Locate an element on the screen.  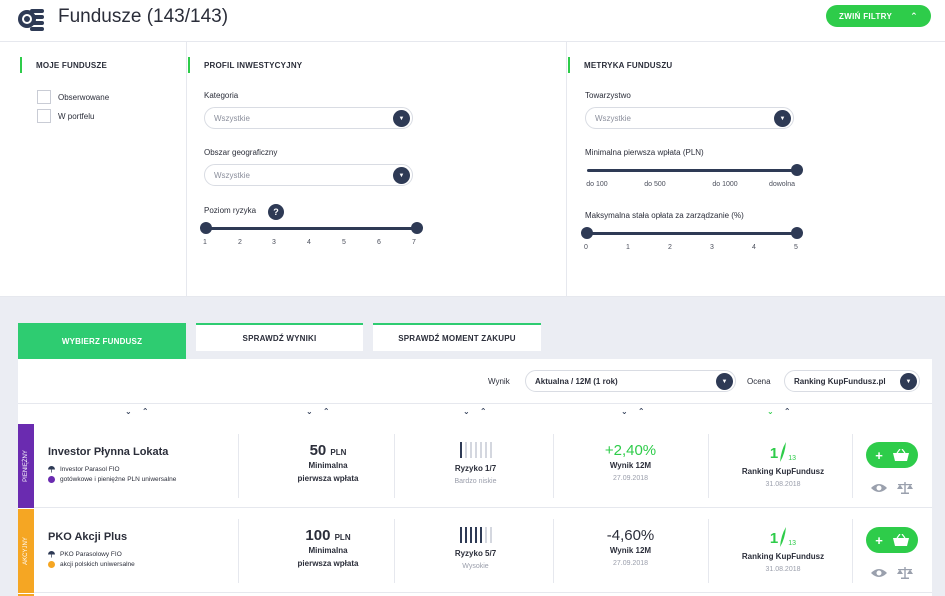
rank-cell: 1 13 Ranking KupFundusz 31.08.2018 is located at coordinates (783, 465).